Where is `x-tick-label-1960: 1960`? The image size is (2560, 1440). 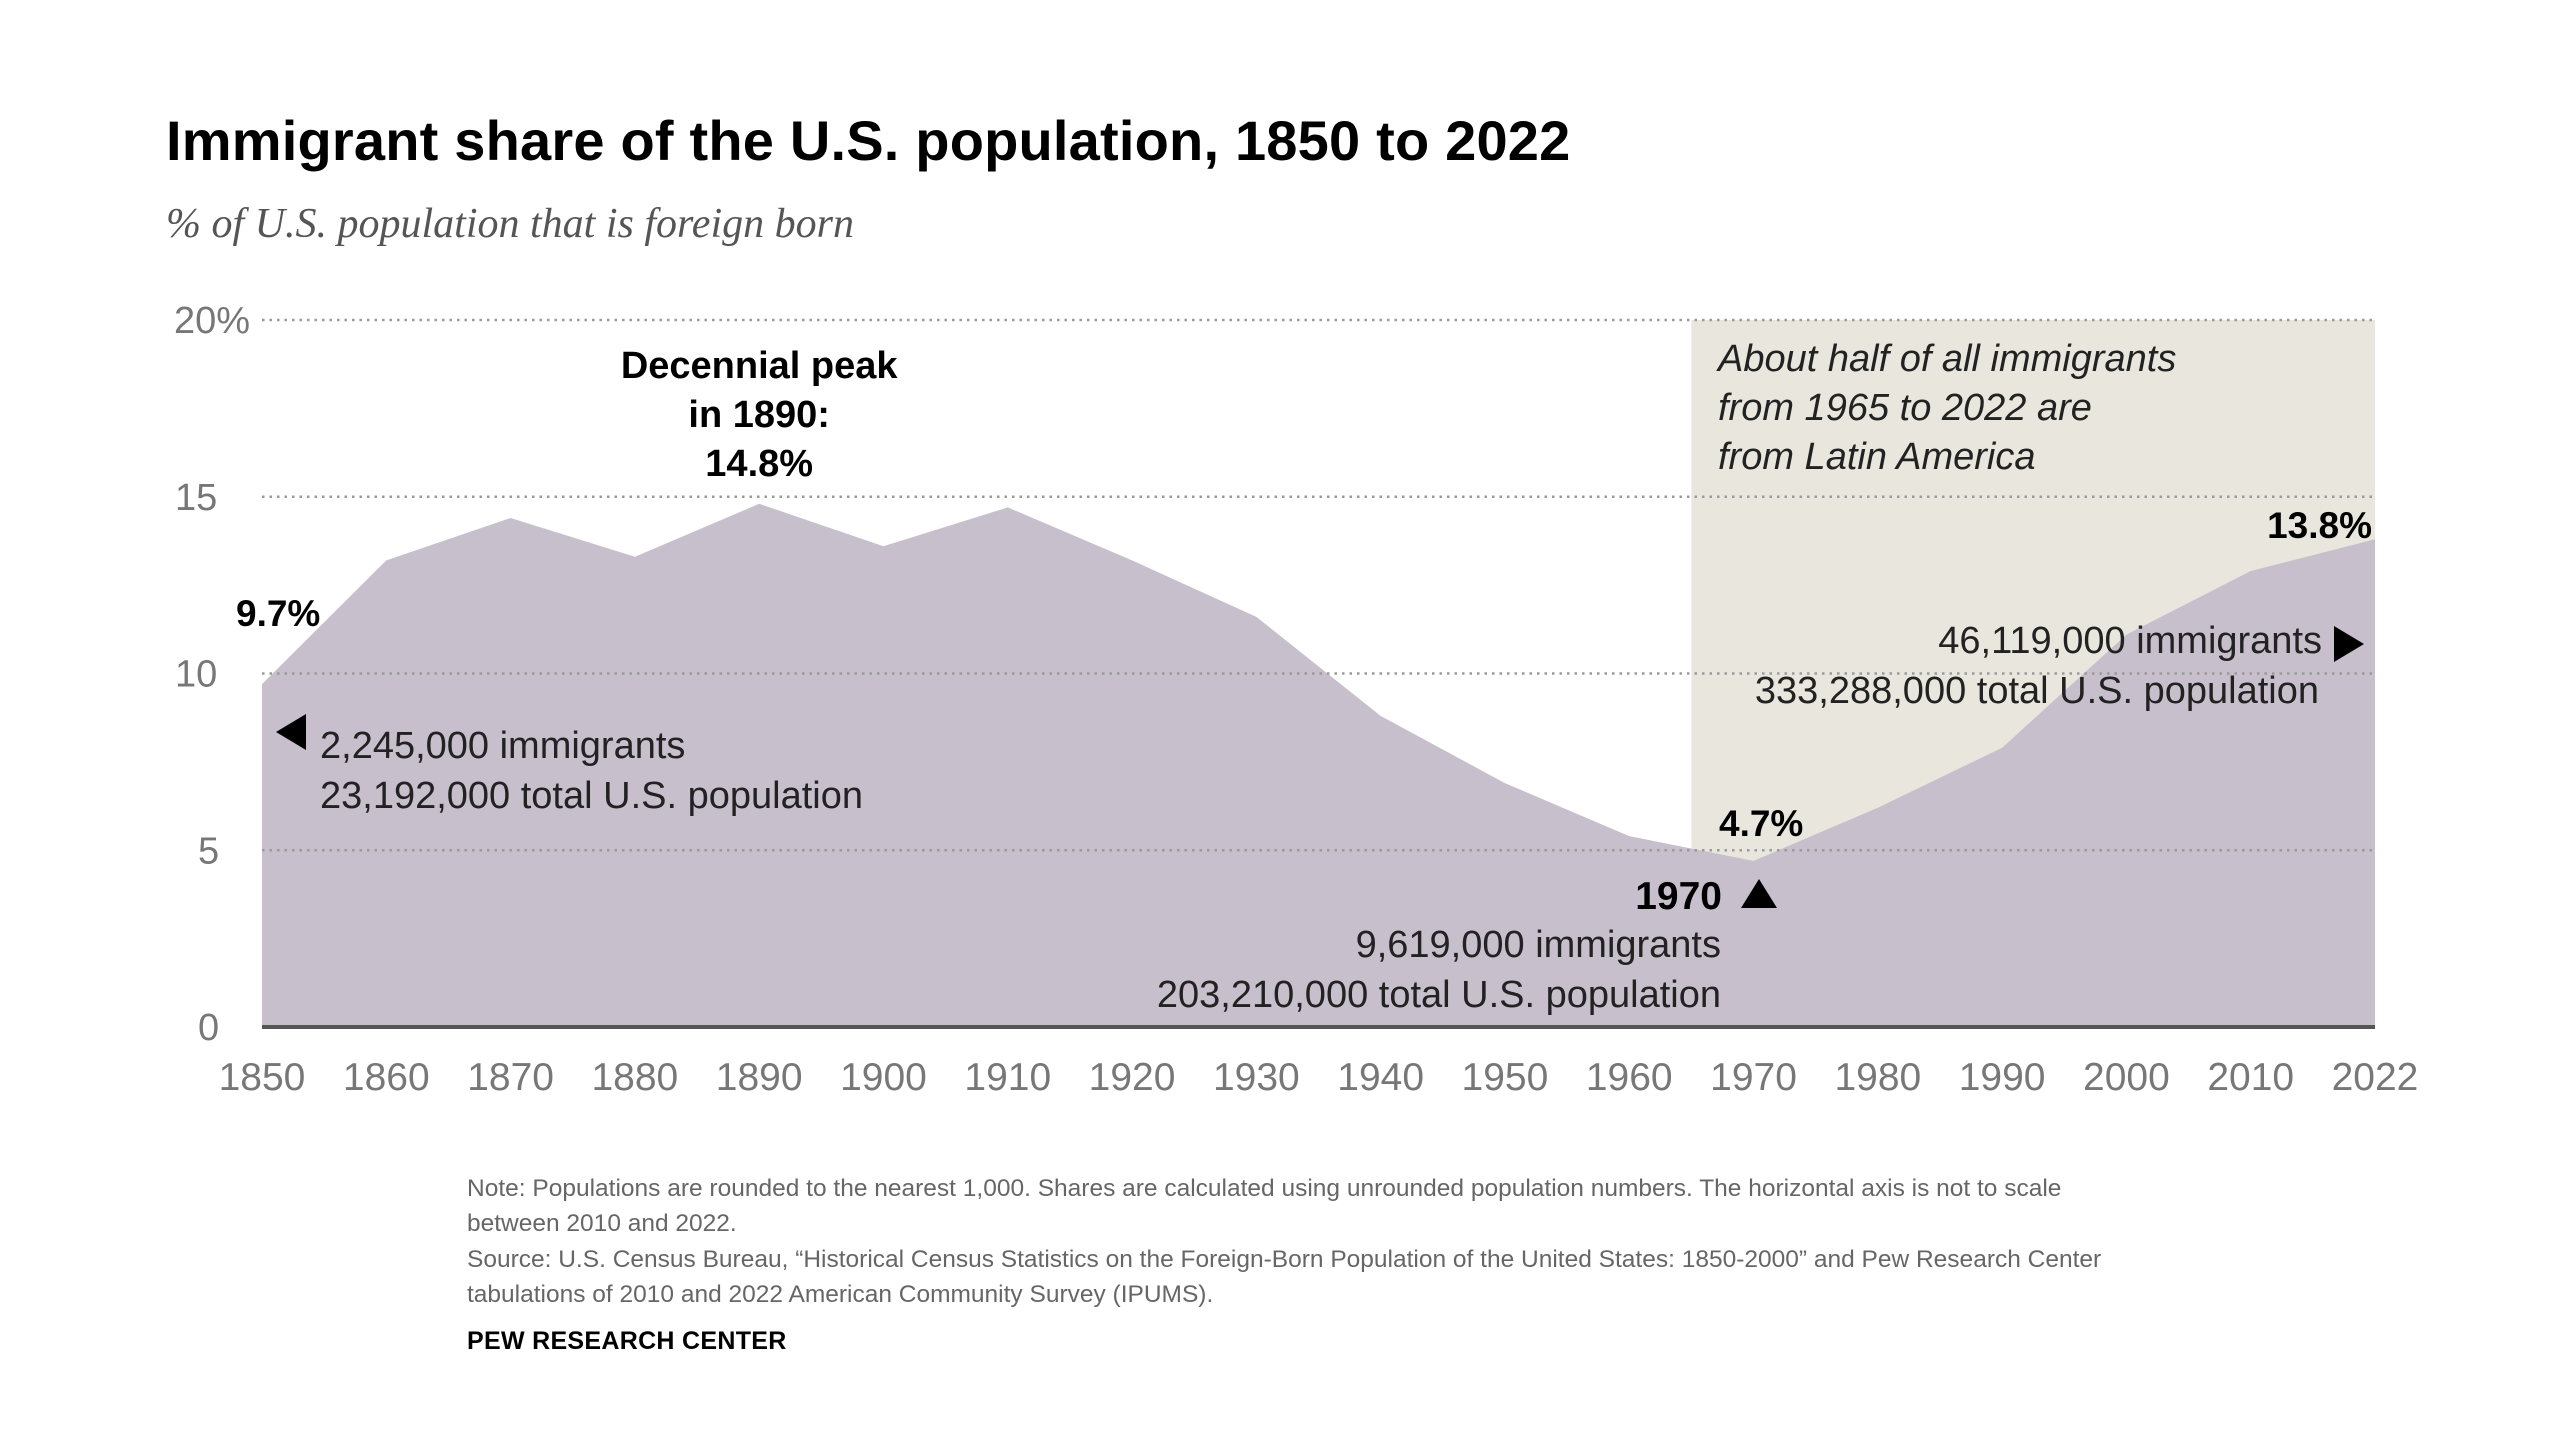 x-tick-label-1960: 1960 is located at coordinates (1629, 1077).